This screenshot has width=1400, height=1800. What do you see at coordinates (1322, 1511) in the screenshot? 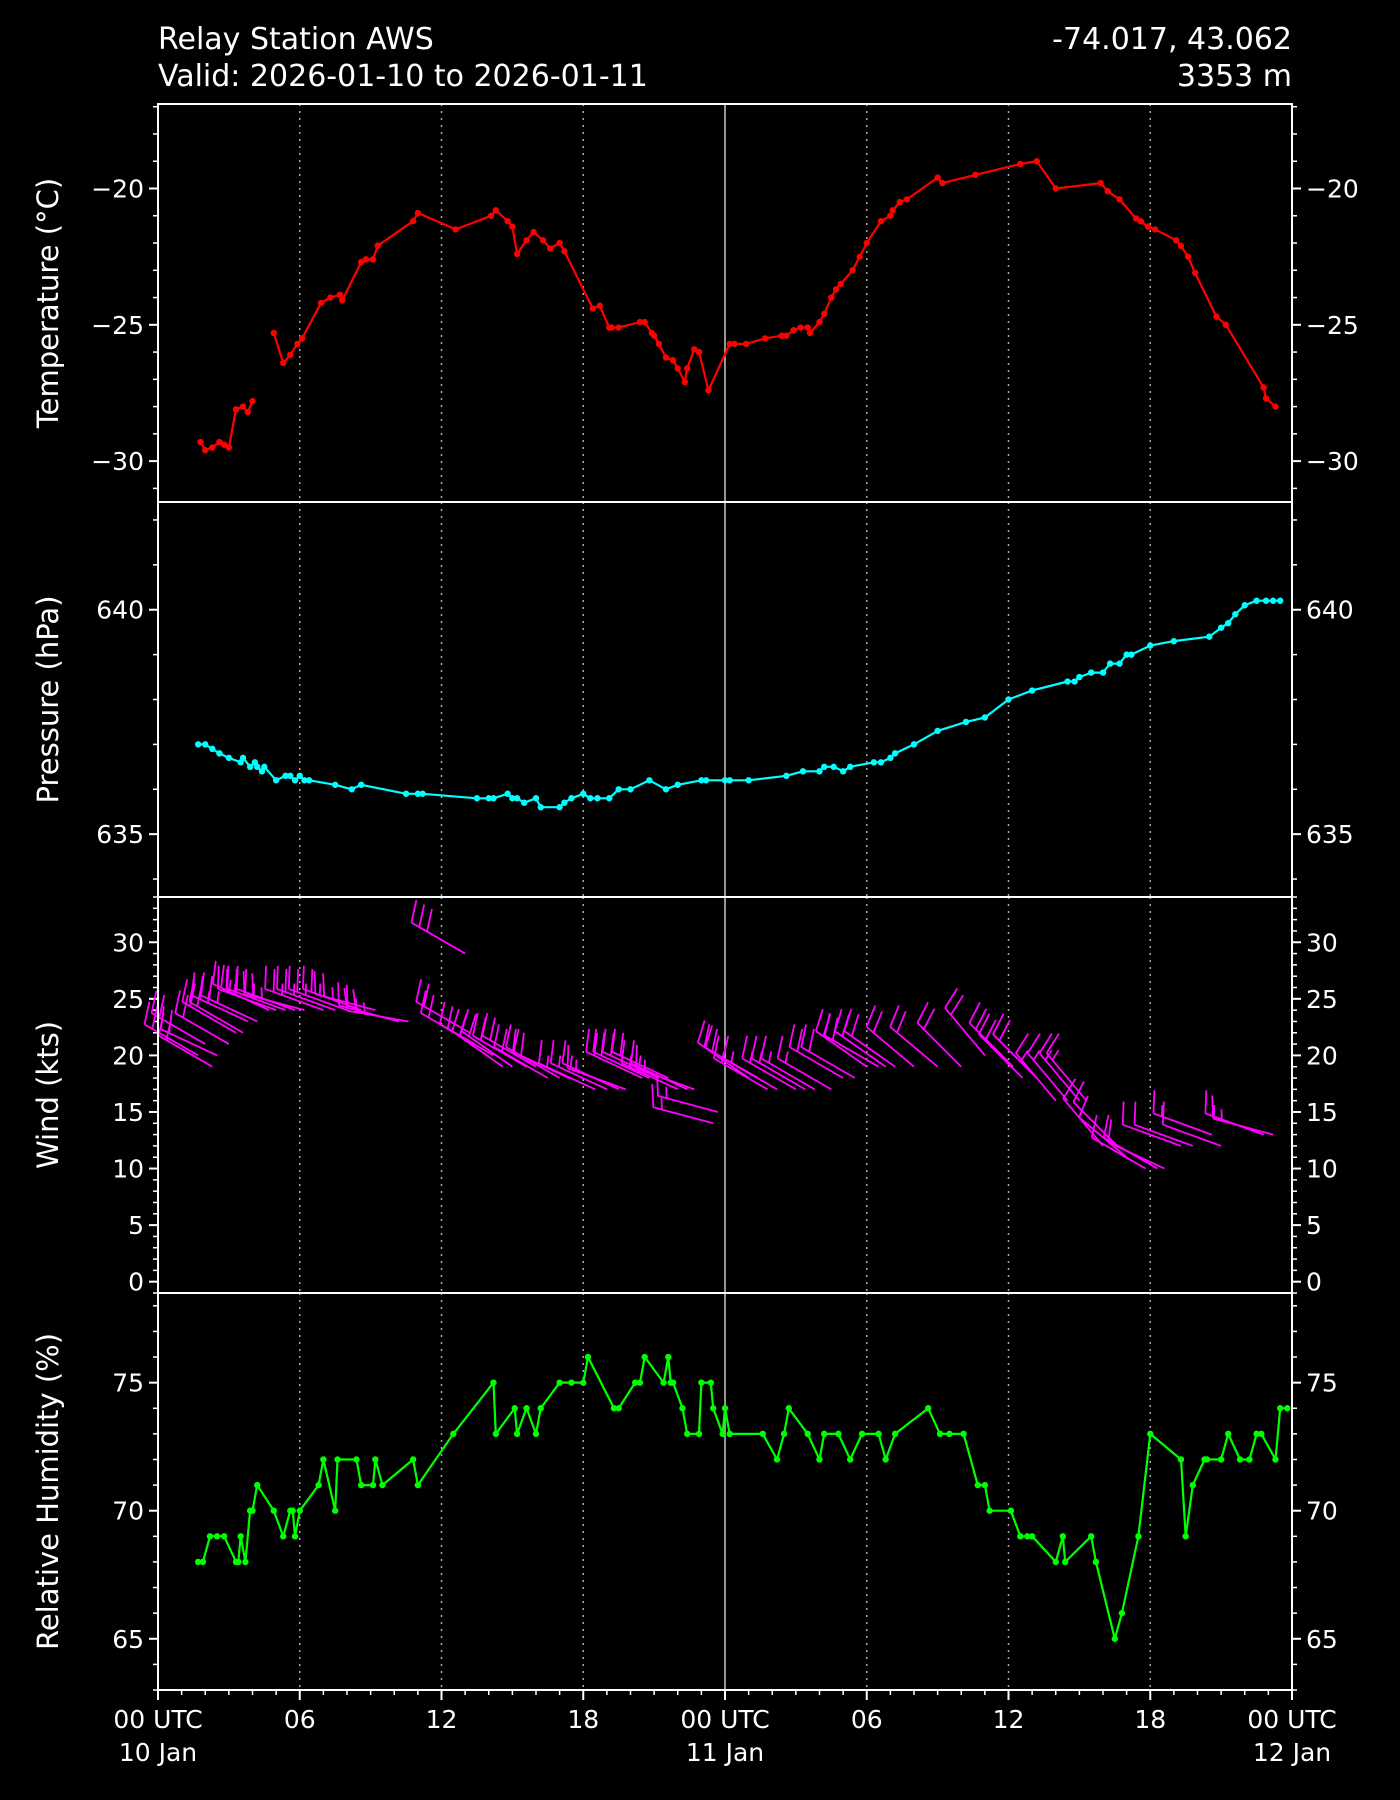
I see `humidity-tick-label-right: 70` at bounding box center [1322, 1511].